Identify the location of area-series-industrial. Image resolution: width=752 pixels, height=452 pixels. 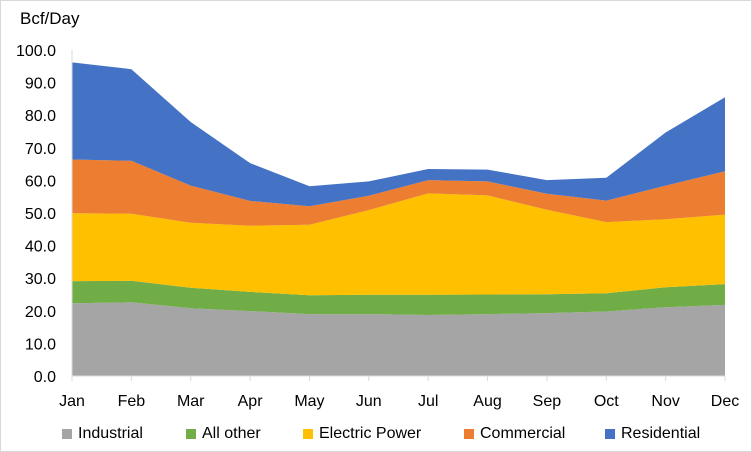
(398, 339).